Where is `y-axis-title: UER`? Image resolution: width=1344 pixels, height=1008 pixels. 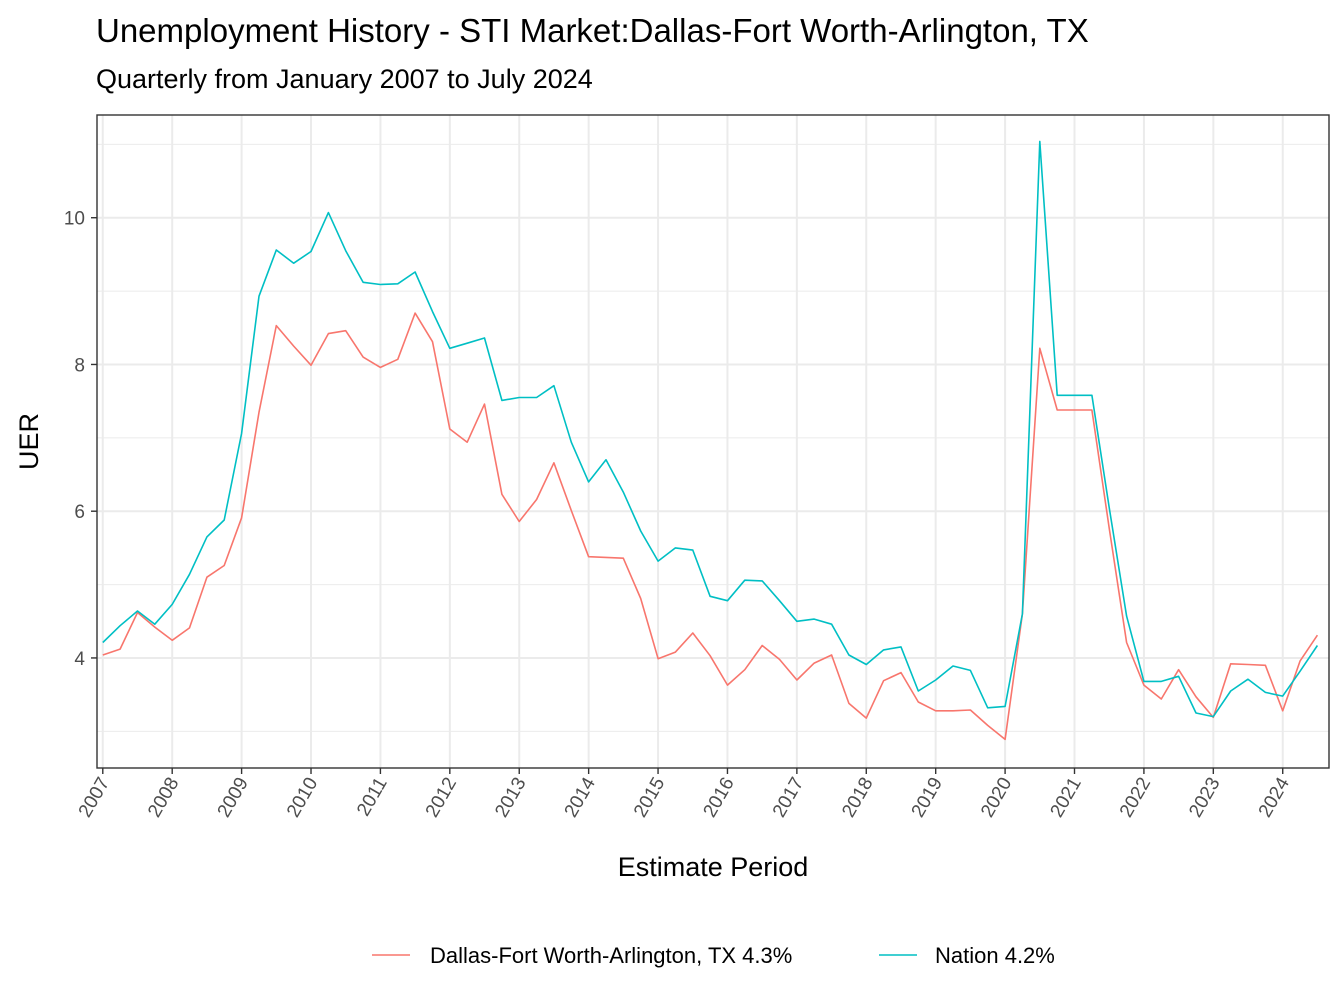 y-axis-title: UER is located at coordinates (29, 441).